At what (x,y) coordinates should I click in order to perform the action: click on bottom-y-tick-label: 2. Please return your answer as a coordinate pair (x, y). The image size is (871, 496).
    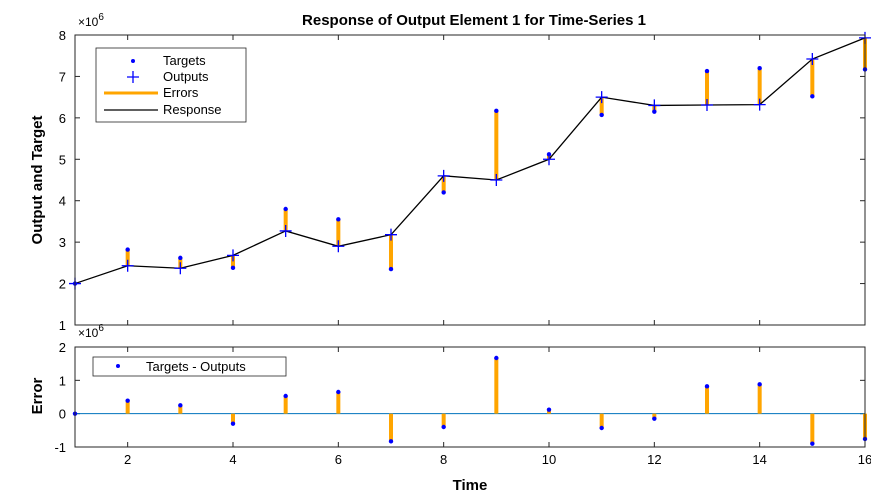
    Looking at the image, I should click on (62, 347).